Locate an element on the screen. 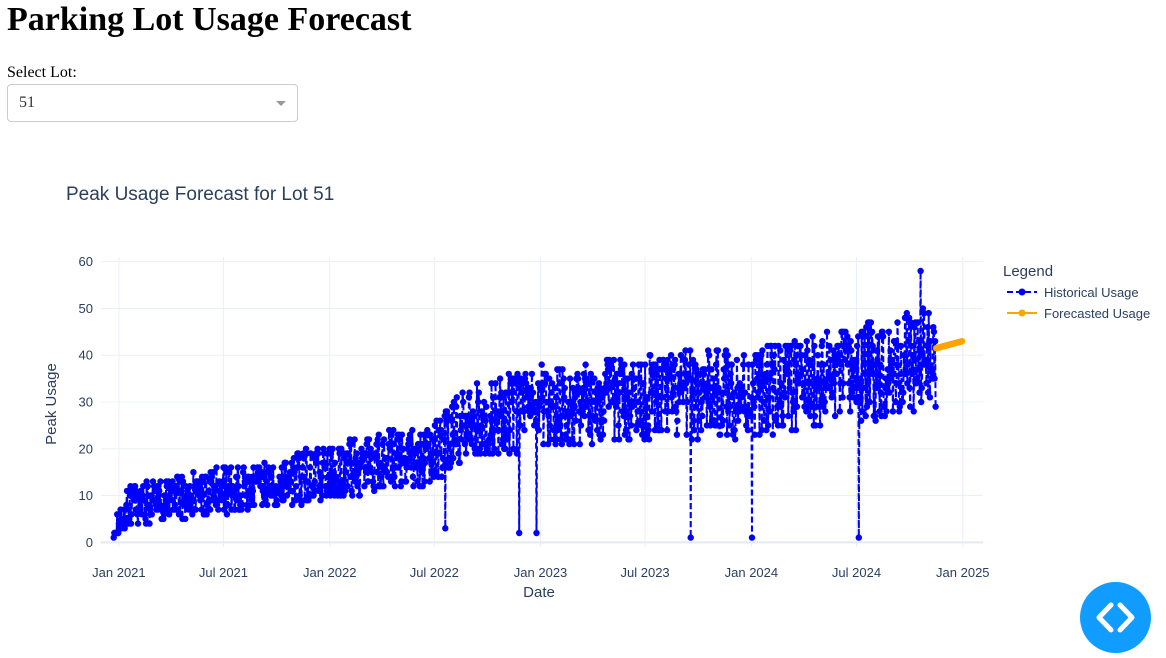 The height and width of the screenshot is (658, 1166). code-toggle-button is located at coordinates (1115, 617).